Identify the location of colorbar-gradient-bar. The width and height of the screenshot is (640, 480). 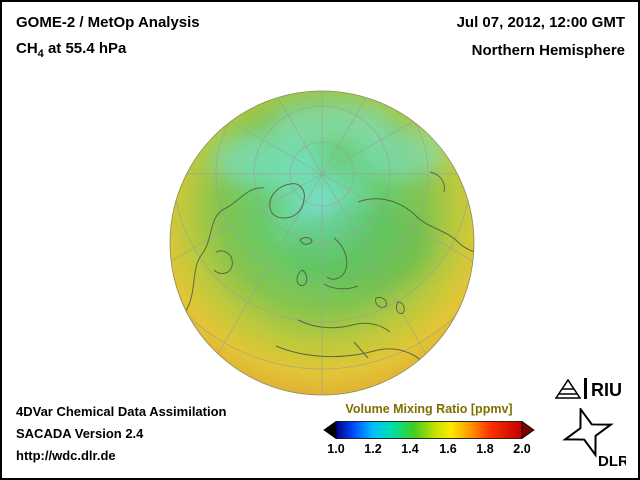
(429, 430).